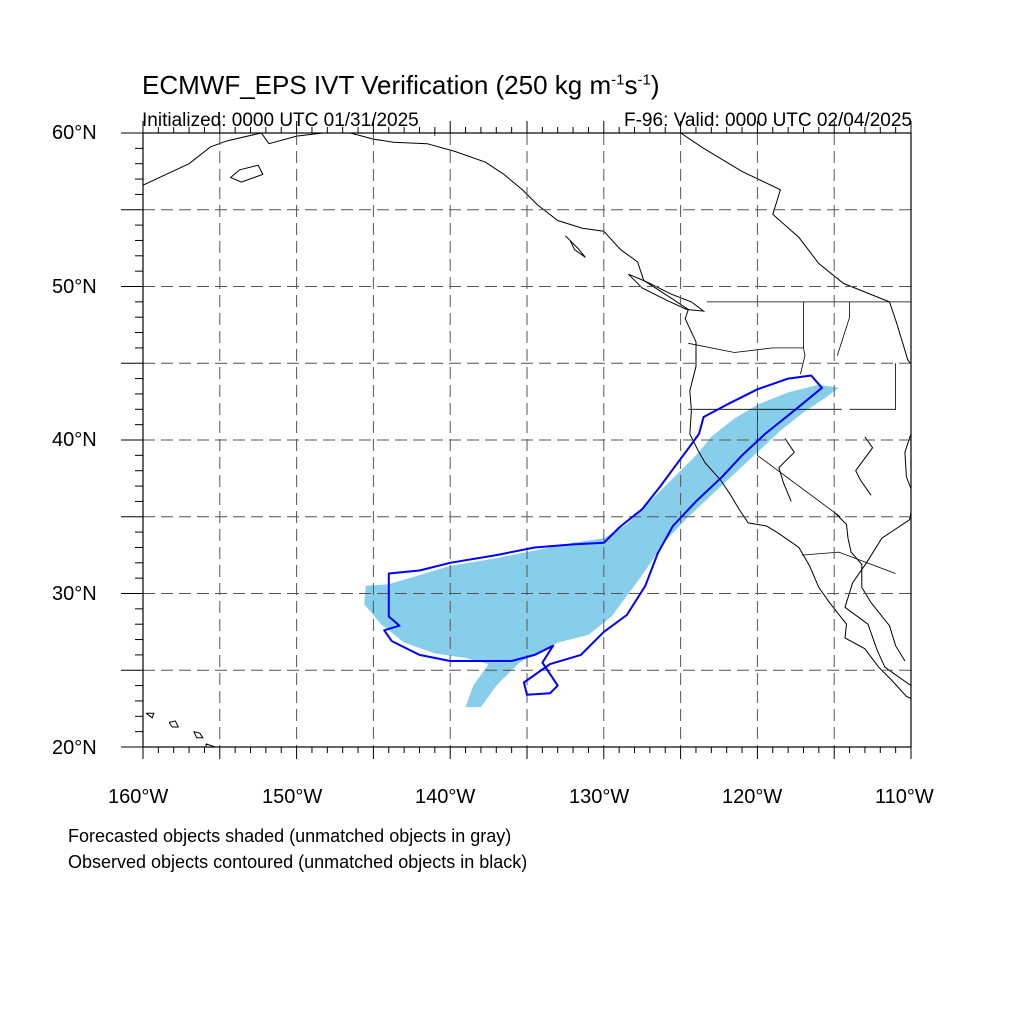  Describe the element at coordinates (74, 594) in the screenshot. I see `lat-label-30: 30°N` at that location.